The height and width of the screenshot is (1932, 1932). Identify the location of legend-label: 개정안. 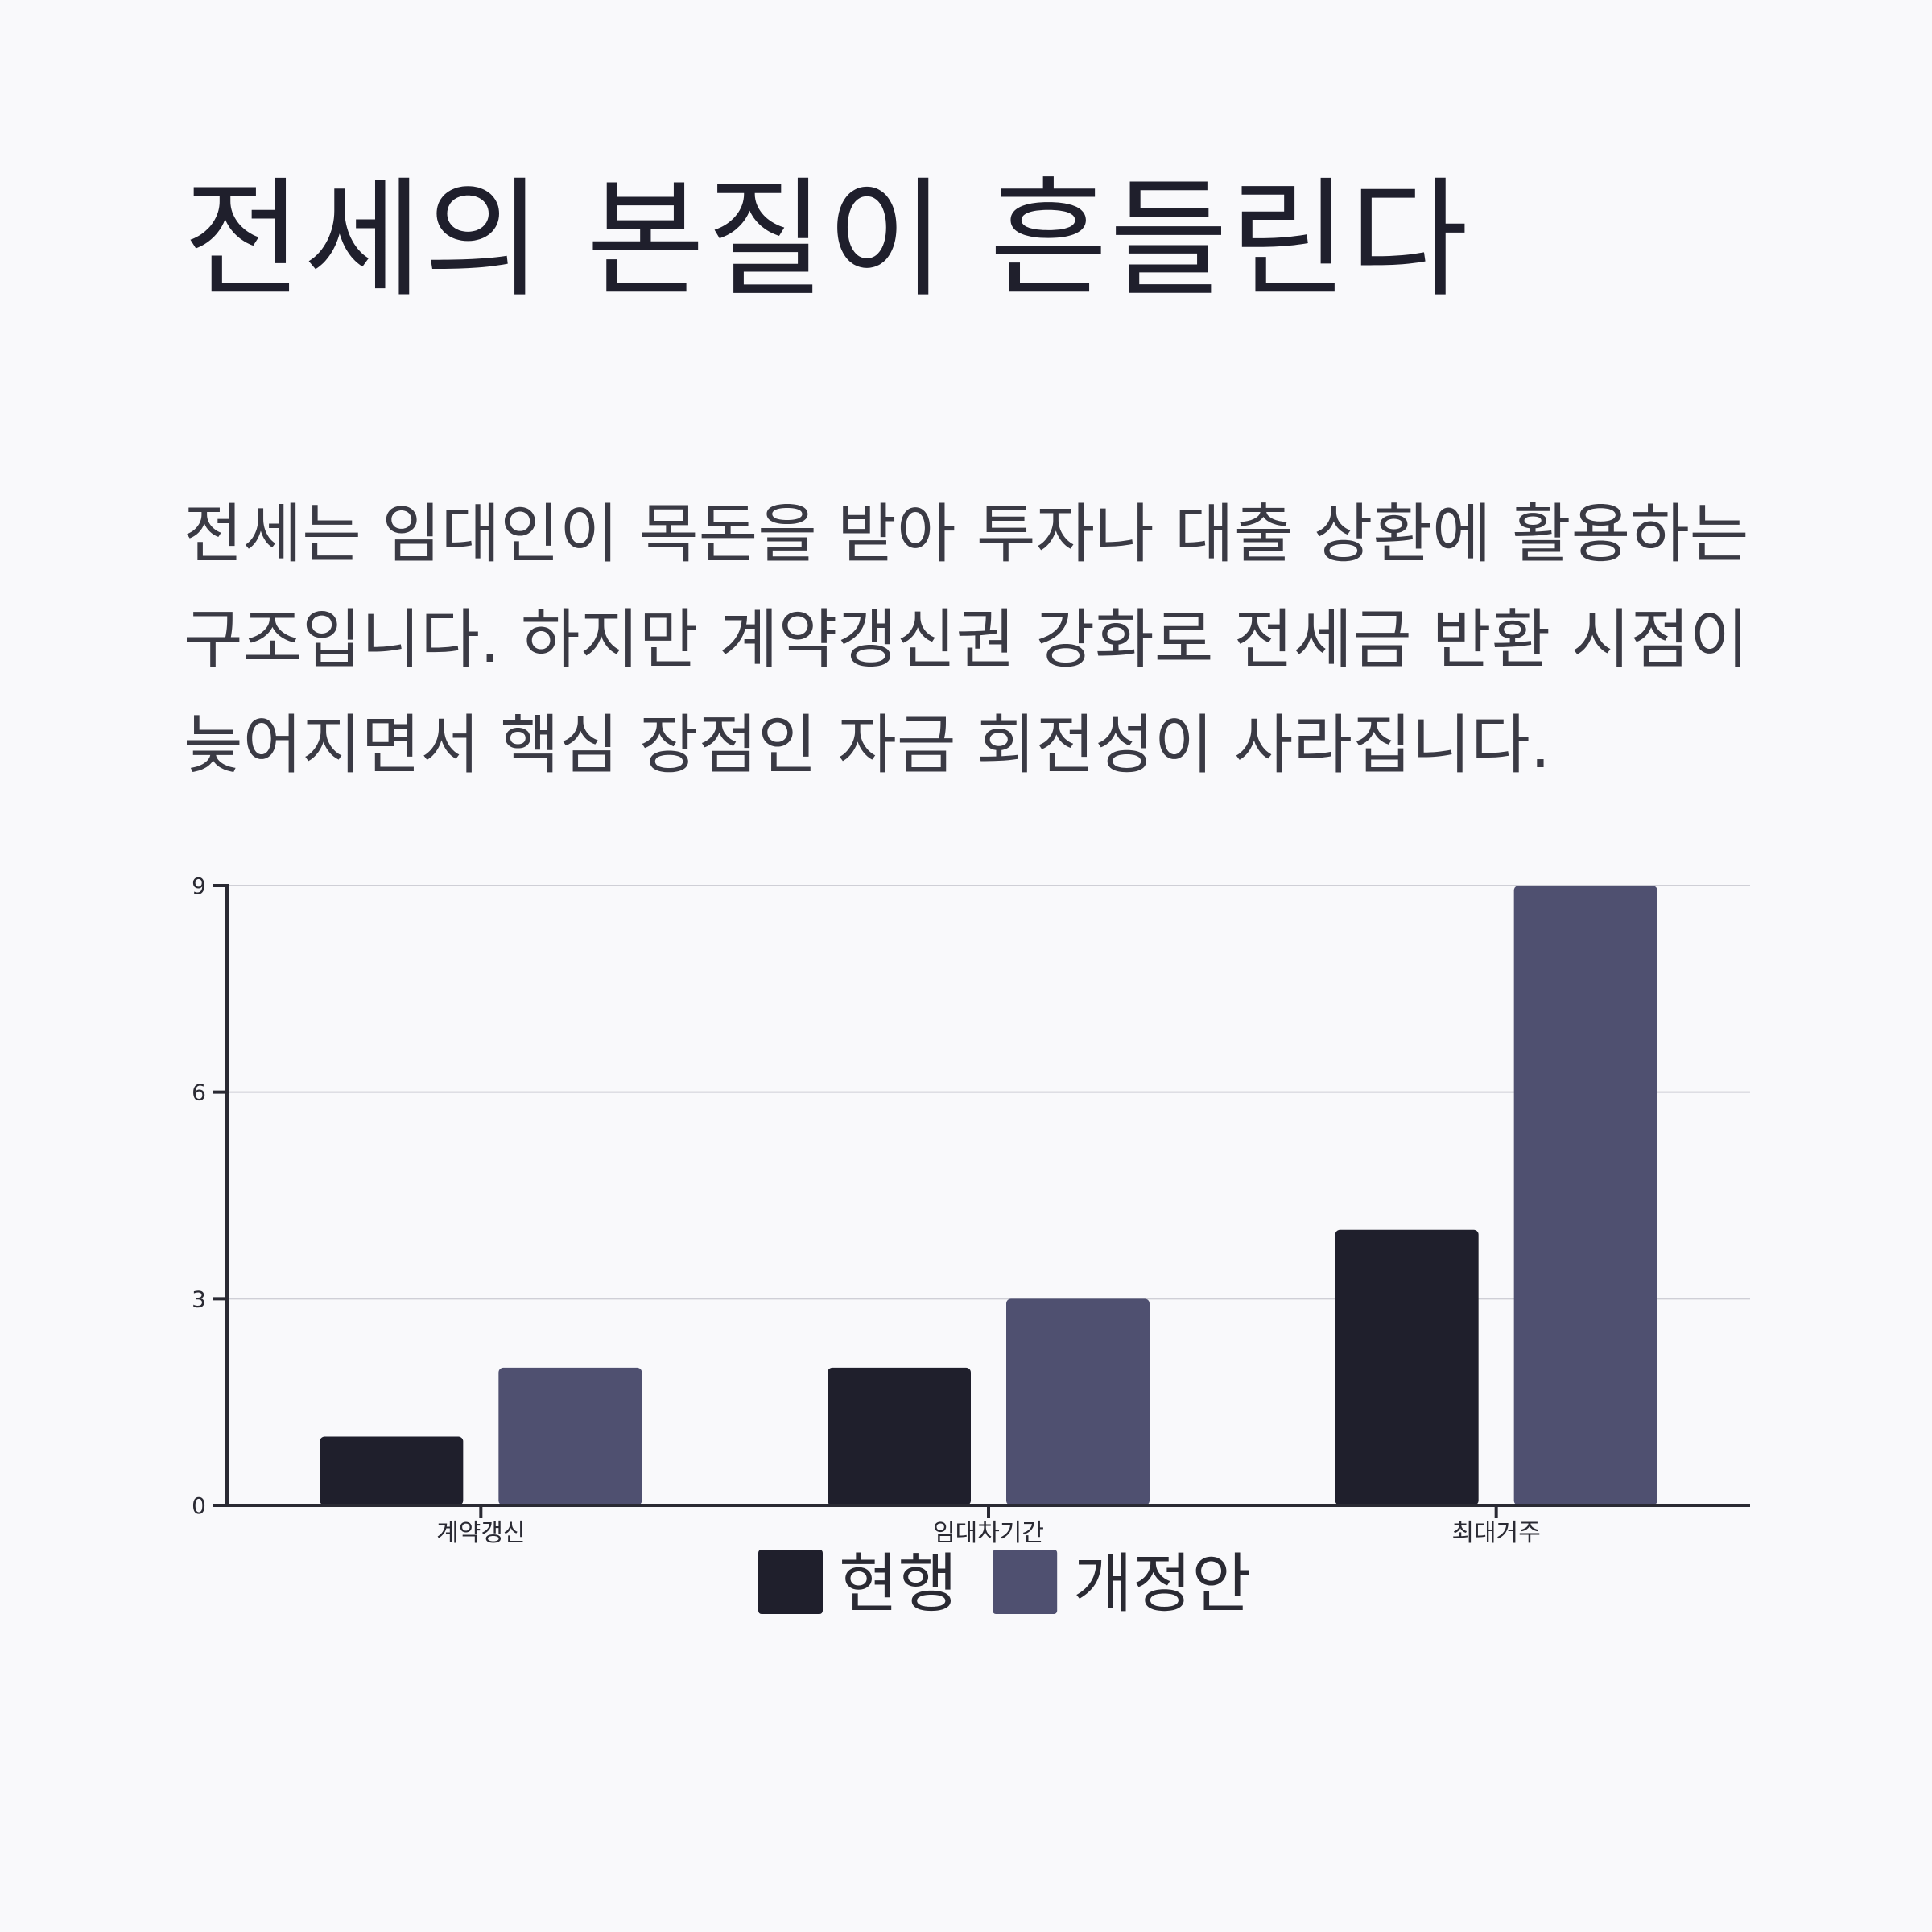
(1162, 1583).